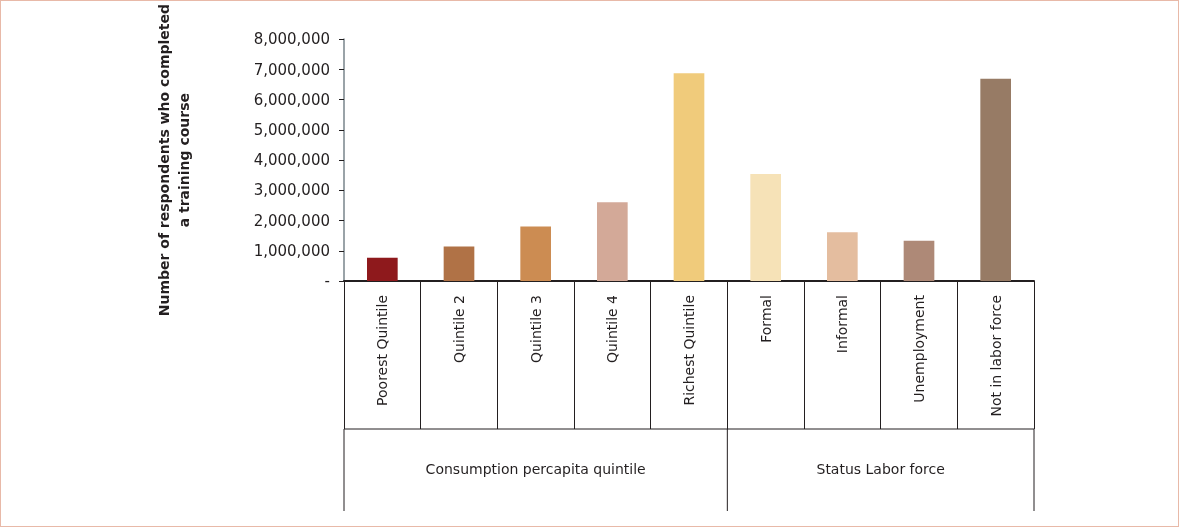 This screenshot has height=527, width=1179. I want to click on x-tick-label: Quintile 2, so click(459, 329).